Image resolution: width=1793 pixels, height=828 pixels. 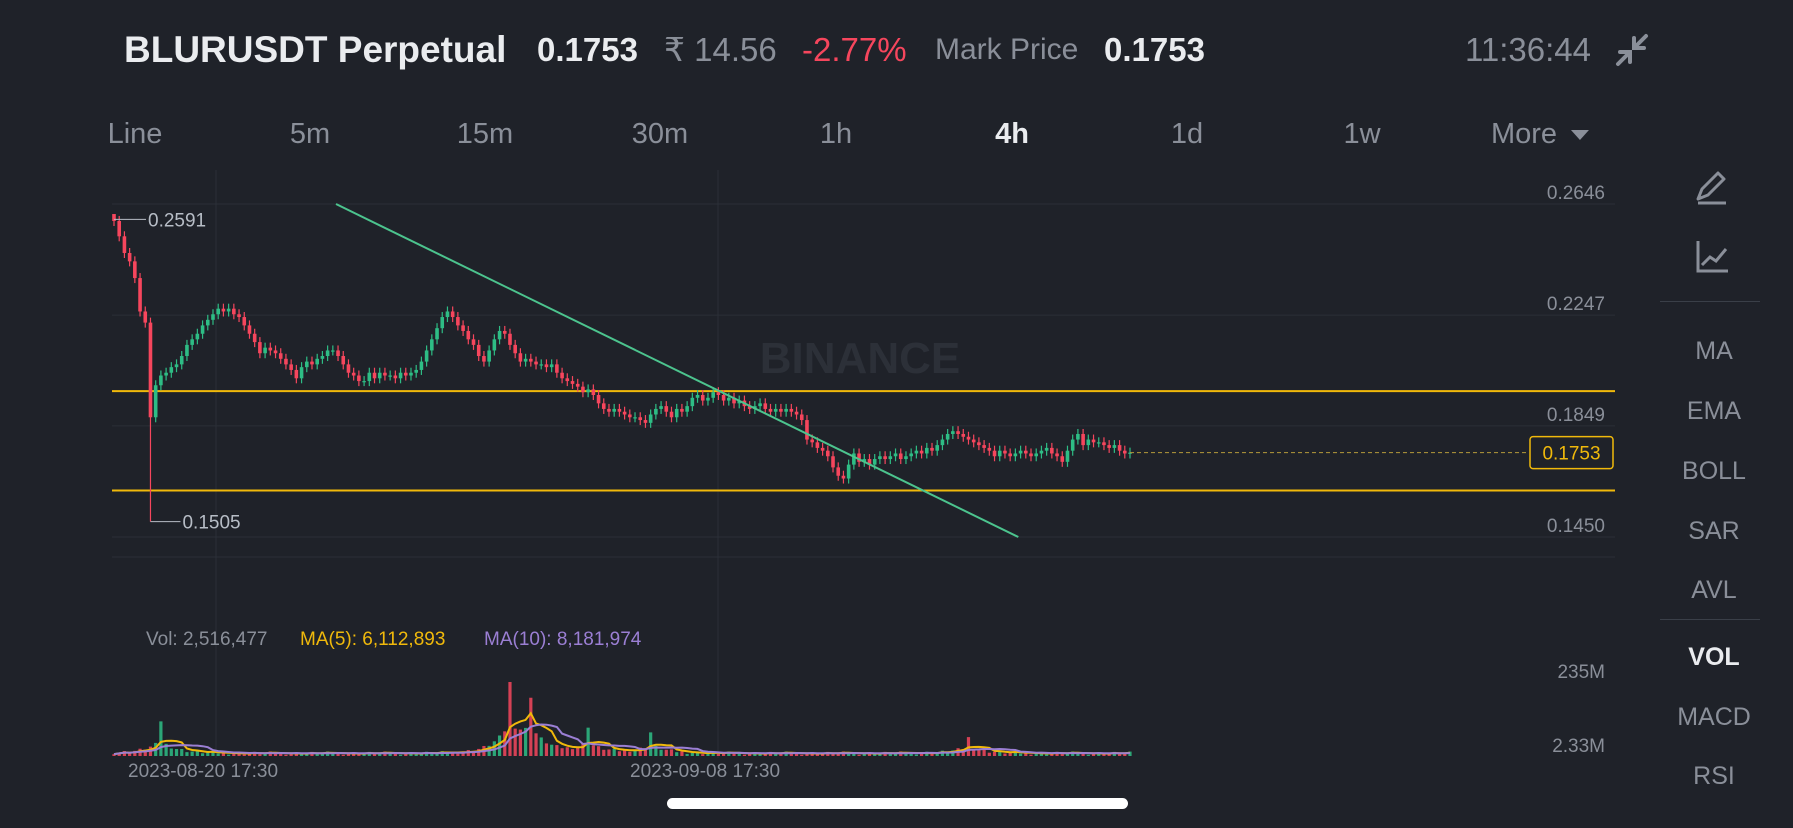 What do you see at coordinates (1714, 531) in the screenshot?
I see `indicator-sar: SAR` at bounding box center [1714, 531].